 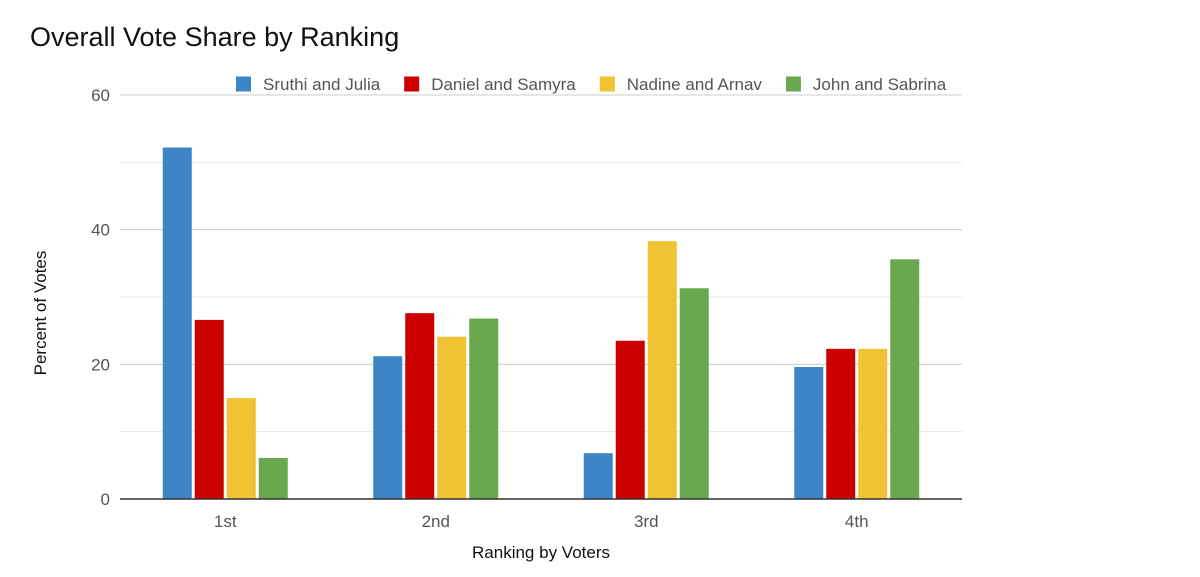 I want to click on legend-item-daniel-and-samyra: Daniel and Samyra, so click(x=490, y=84).